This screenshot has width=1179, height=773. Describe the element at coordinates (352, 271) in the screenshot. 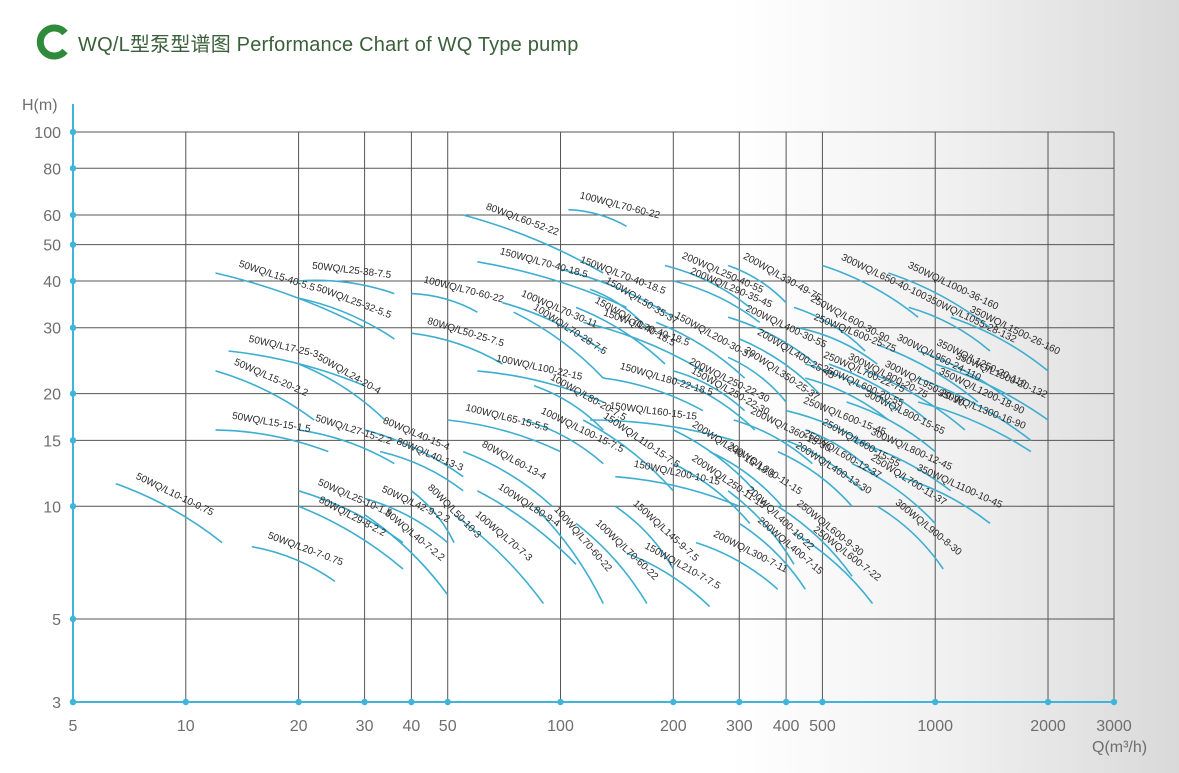

I see `pump-curve-label: 50WQ/L25-38-7.5` at that location.